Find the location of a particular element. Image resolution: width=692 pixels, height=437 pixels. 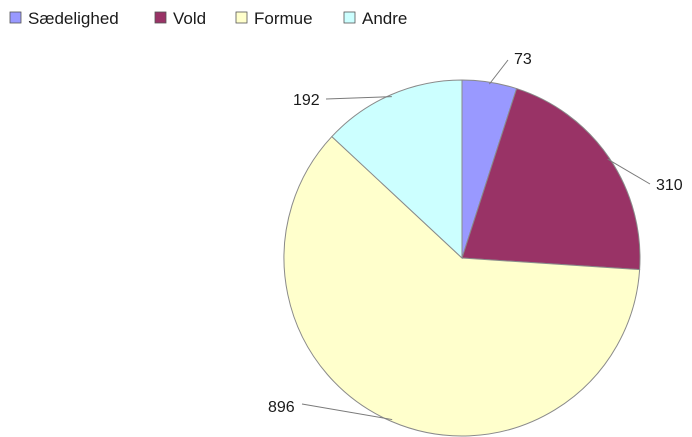

legend-swatch-vold is located at coordinates (160, 17).